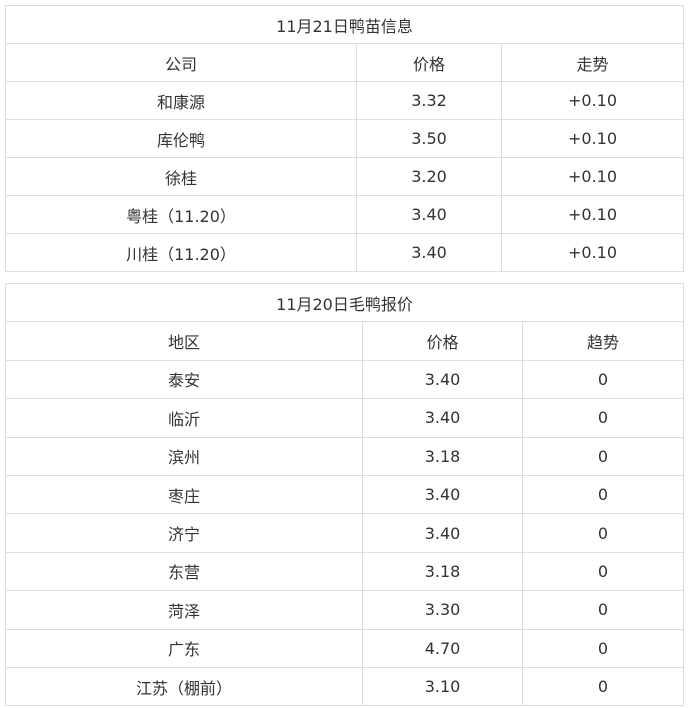  What do you see at coordinates (429, 176) in the screenshot?
I see `table-cell: 3.20` at bounding box center [429, 176].